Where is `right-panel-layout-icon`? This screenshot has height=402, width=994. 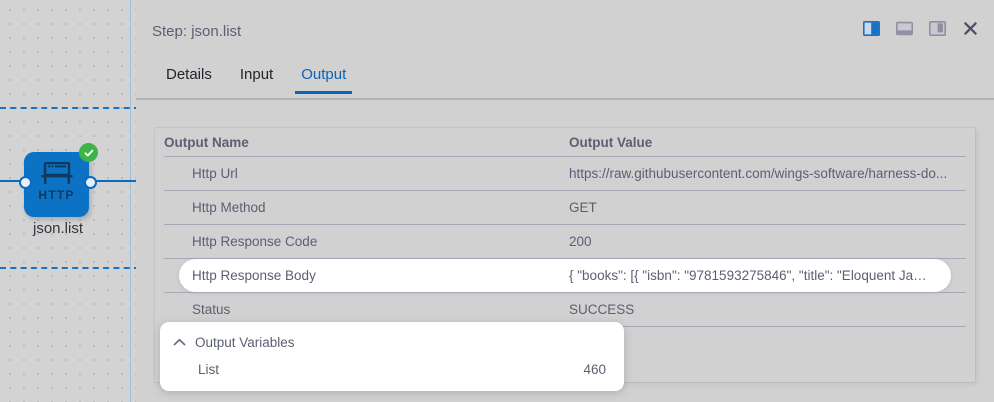 right-panel-layout-icon is located at coordinates (871, 28).